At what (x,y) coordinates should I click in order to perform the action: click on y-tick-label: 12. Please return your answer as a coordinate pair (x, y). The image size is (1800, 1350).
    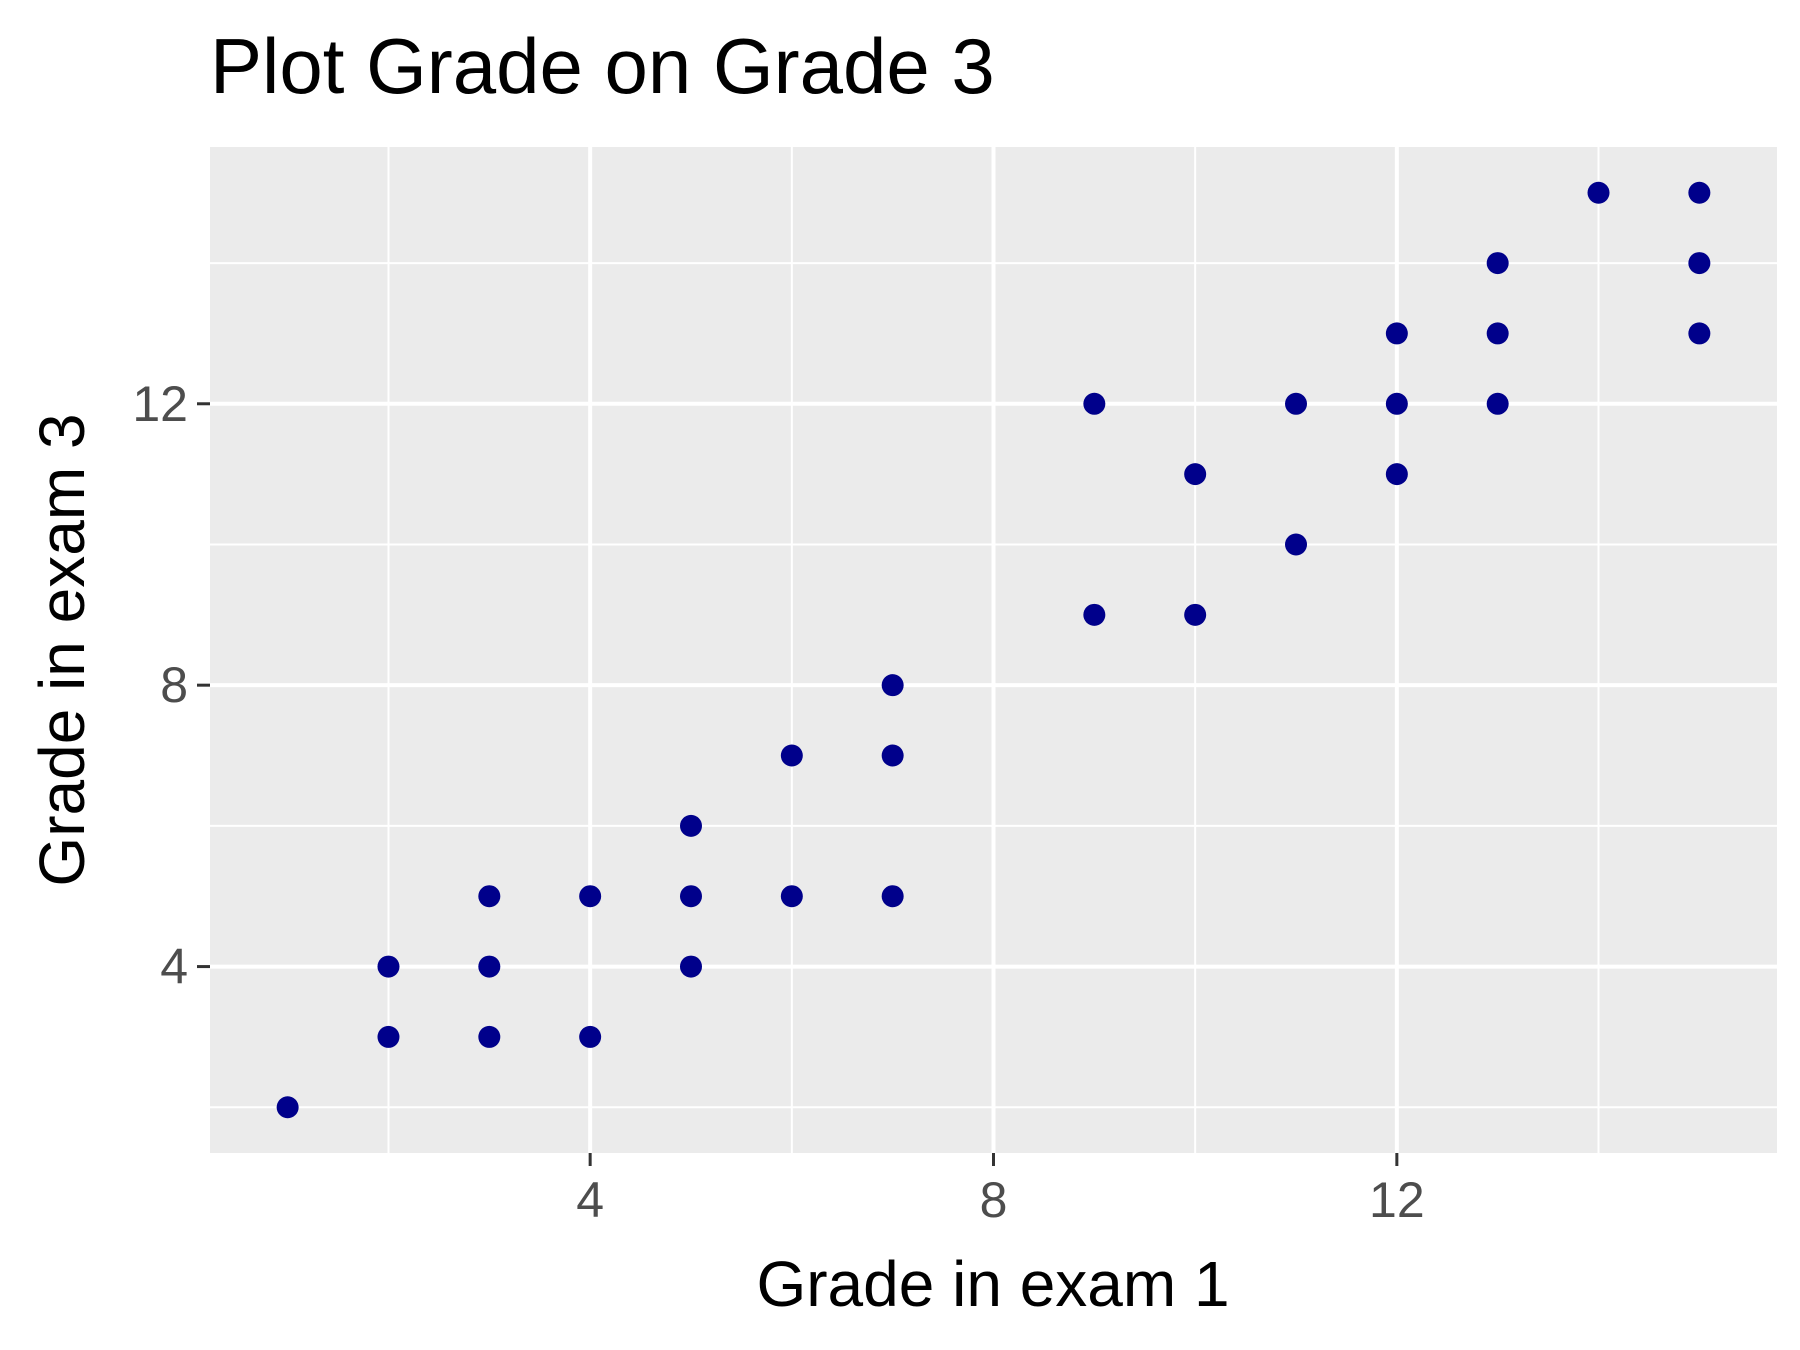
    Looking at the image, I should click on (160, 404).